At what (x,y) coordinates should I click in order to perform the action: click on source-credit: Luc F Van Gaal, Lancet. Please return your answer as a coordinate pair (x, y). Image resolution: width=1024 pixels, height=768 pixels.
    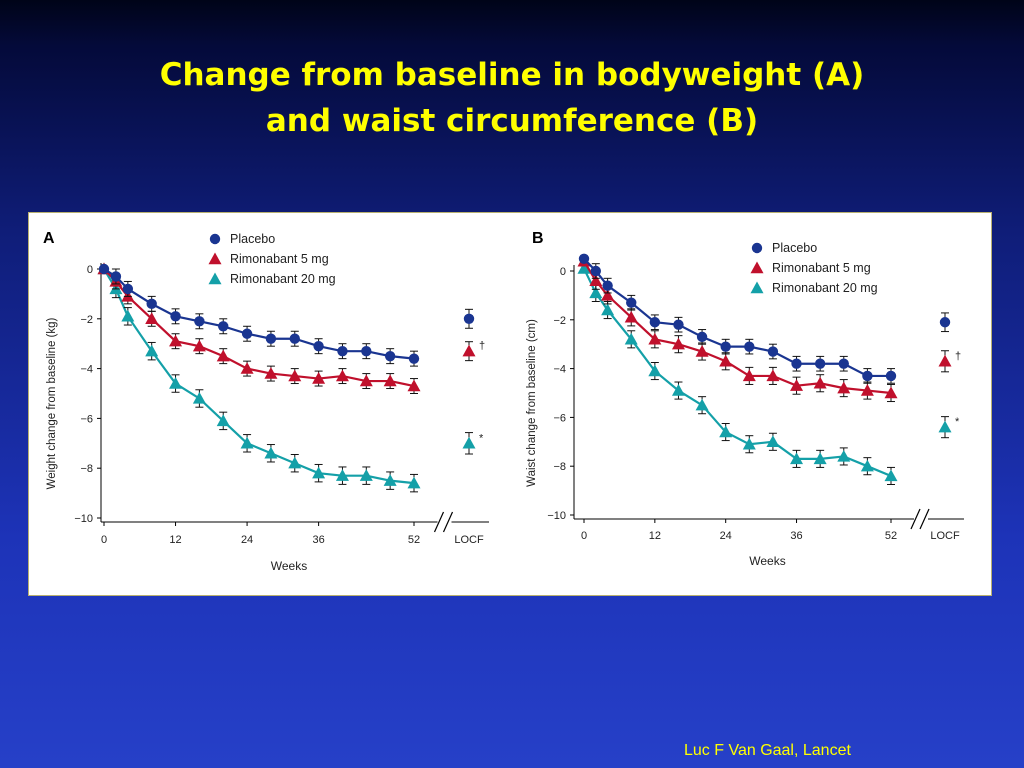
    Looking at the image, I should click on (767, 750).